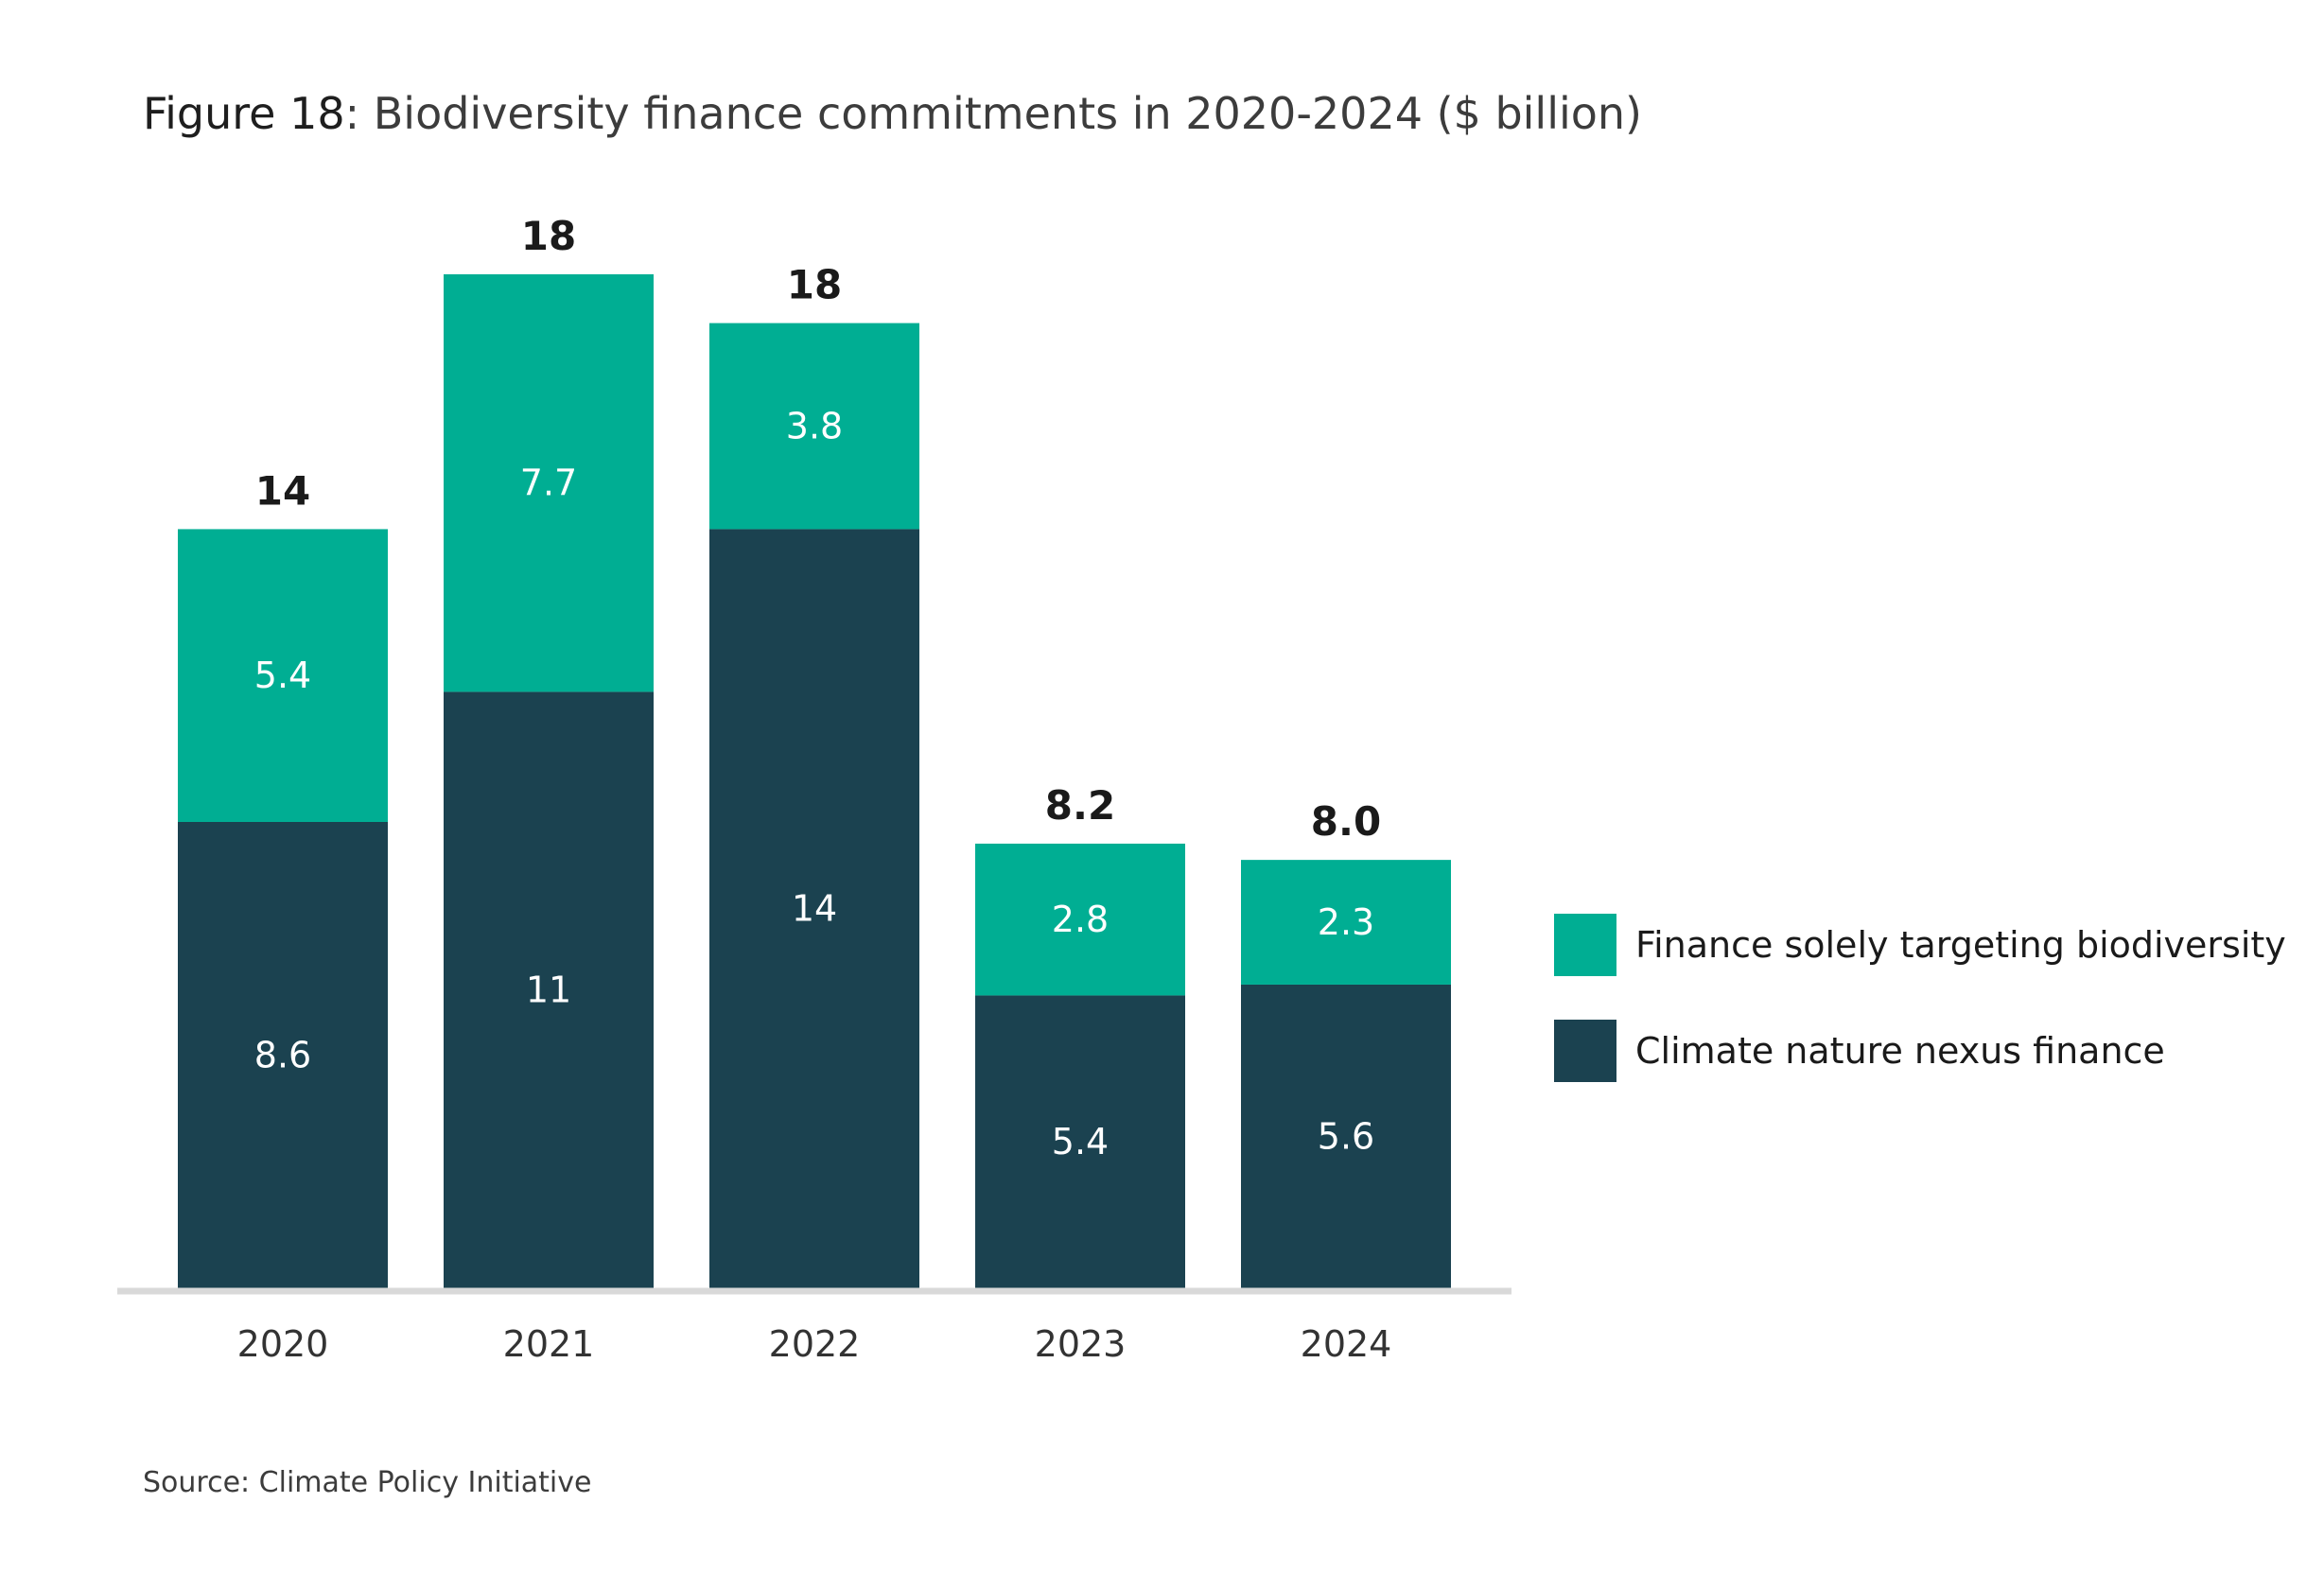  I want to click on segment-label-nexus-2021: 11, so click(548, 991).